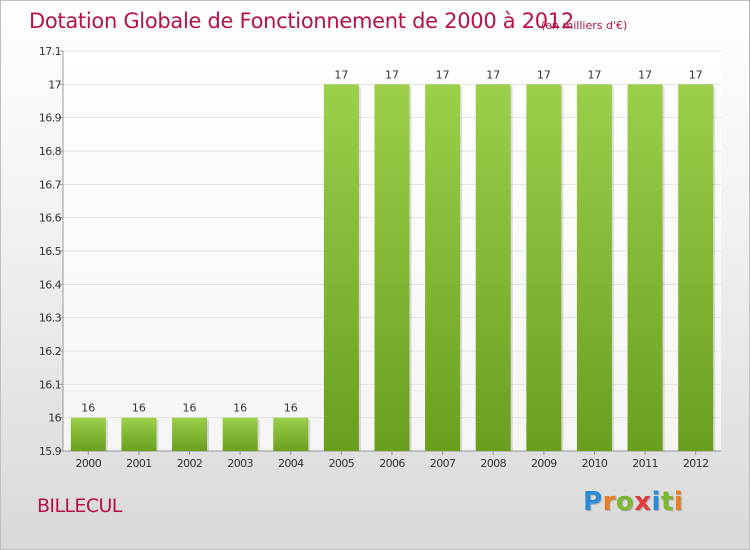 This screenshot has width=750, height=550. What do you see at coordinates (50, 184) in the screenshot?
I see `y-tick-label: 16.7` at bounding box center [50, 184].